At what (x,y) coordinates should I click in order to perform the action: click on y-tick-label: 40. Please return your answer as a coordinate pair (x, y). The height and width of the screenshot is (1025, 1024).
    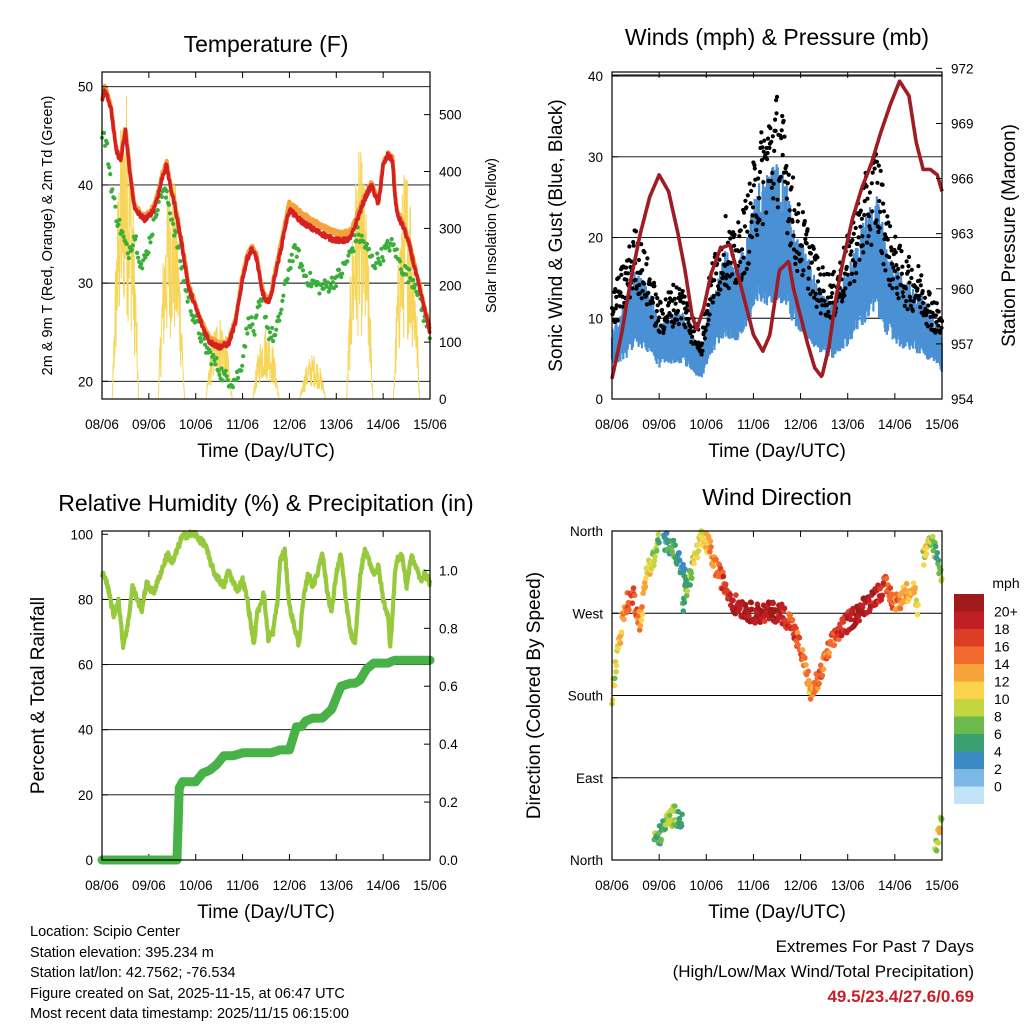
    Looking at the image, I should click on (85, 730).